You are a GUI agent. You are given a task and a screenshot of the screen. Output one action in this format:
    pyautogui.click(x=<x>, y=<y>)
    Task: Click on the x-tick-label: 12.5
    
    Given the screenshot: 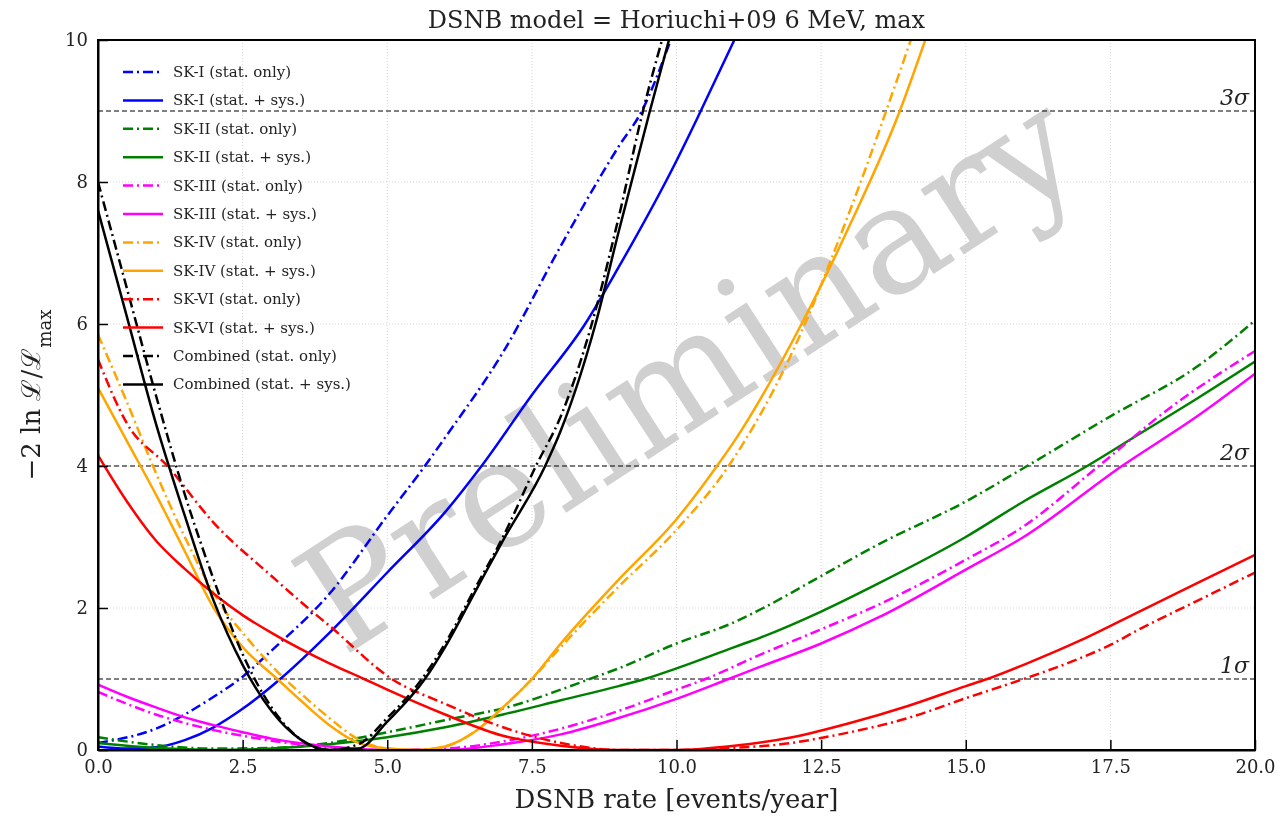 What is the action you would take?
    pyautogui.click(x=821, y=766)
    